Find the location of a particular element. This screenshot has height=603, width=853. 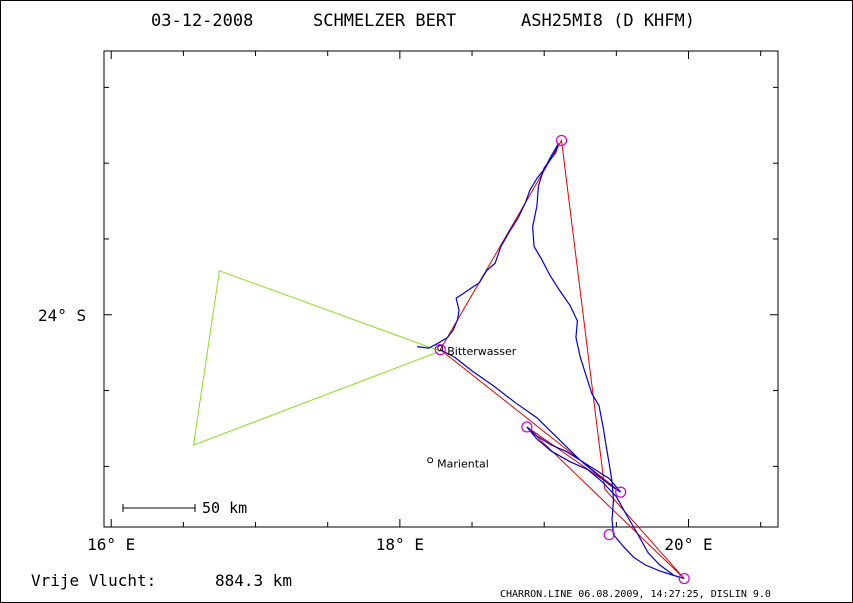

y-tick-label: 24° S is located at coordinates (62, 315).